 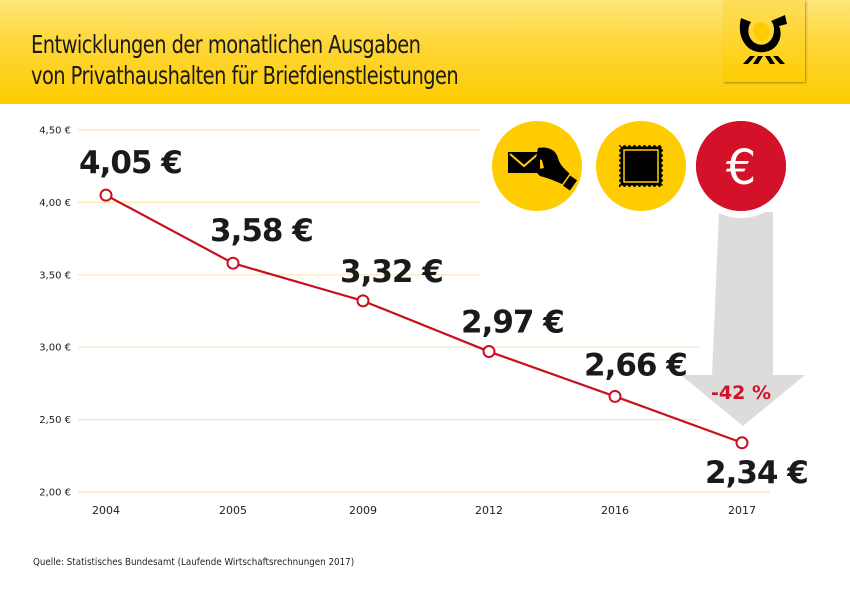 I want to click on x-tick-label: 2004, so click(x=106, y=510).